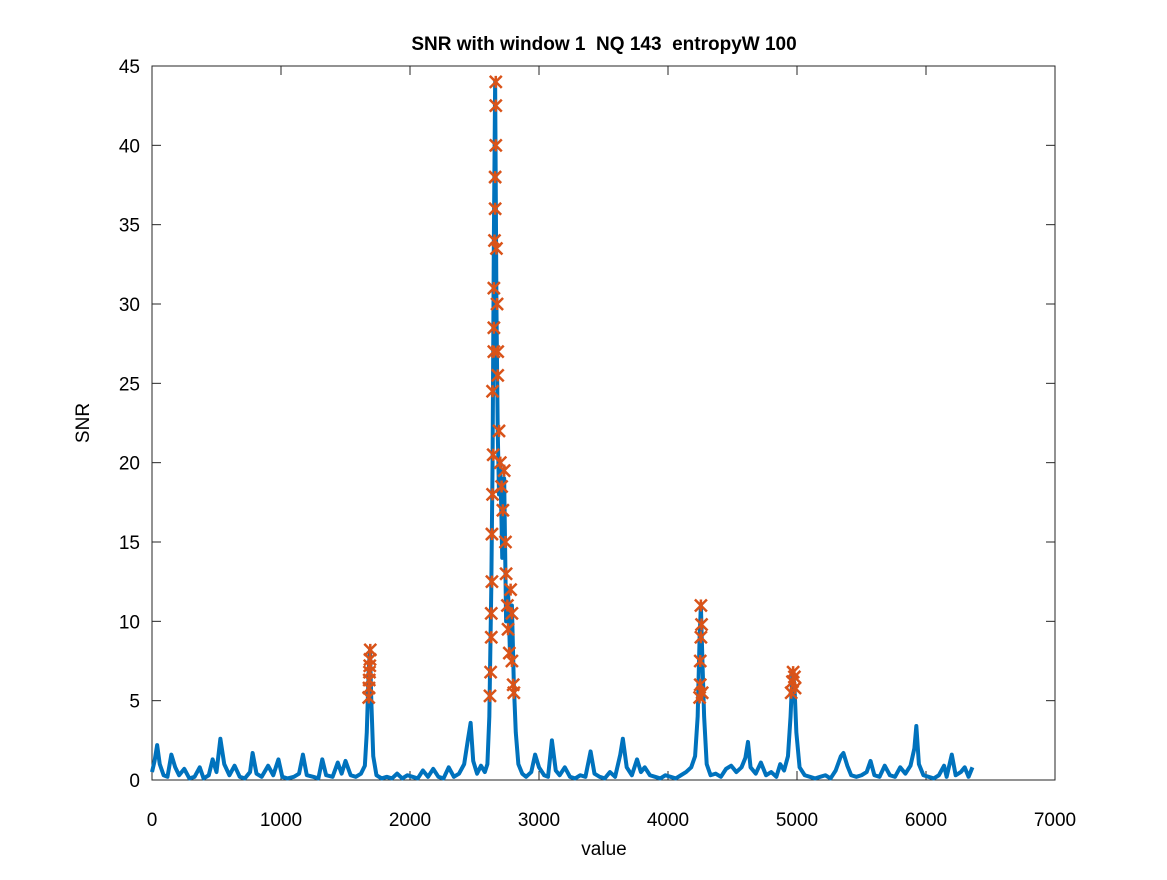 Image resolution: width=1167 pixels, height=880 pixels. I want to click on x-tick-label: 6000, so click(926, 820).